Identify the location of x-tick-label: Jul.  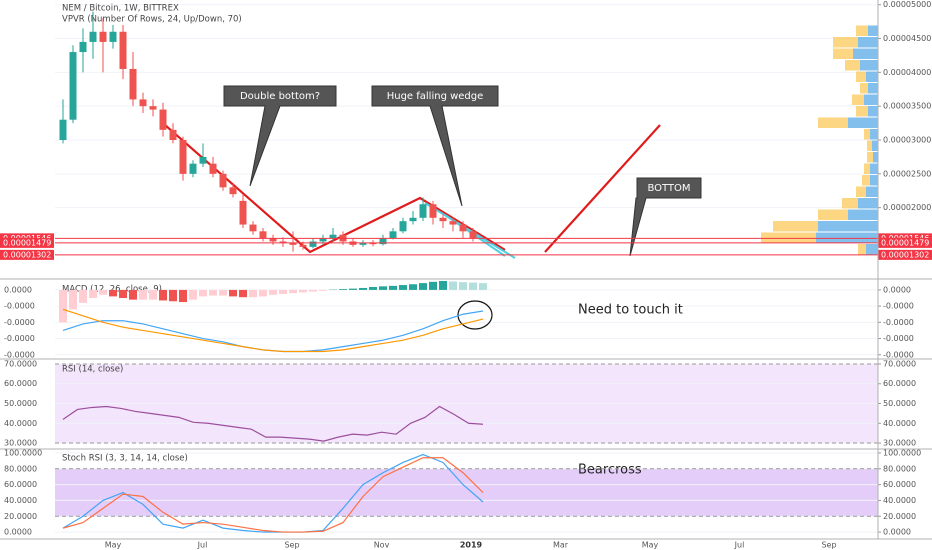
(202, 545).